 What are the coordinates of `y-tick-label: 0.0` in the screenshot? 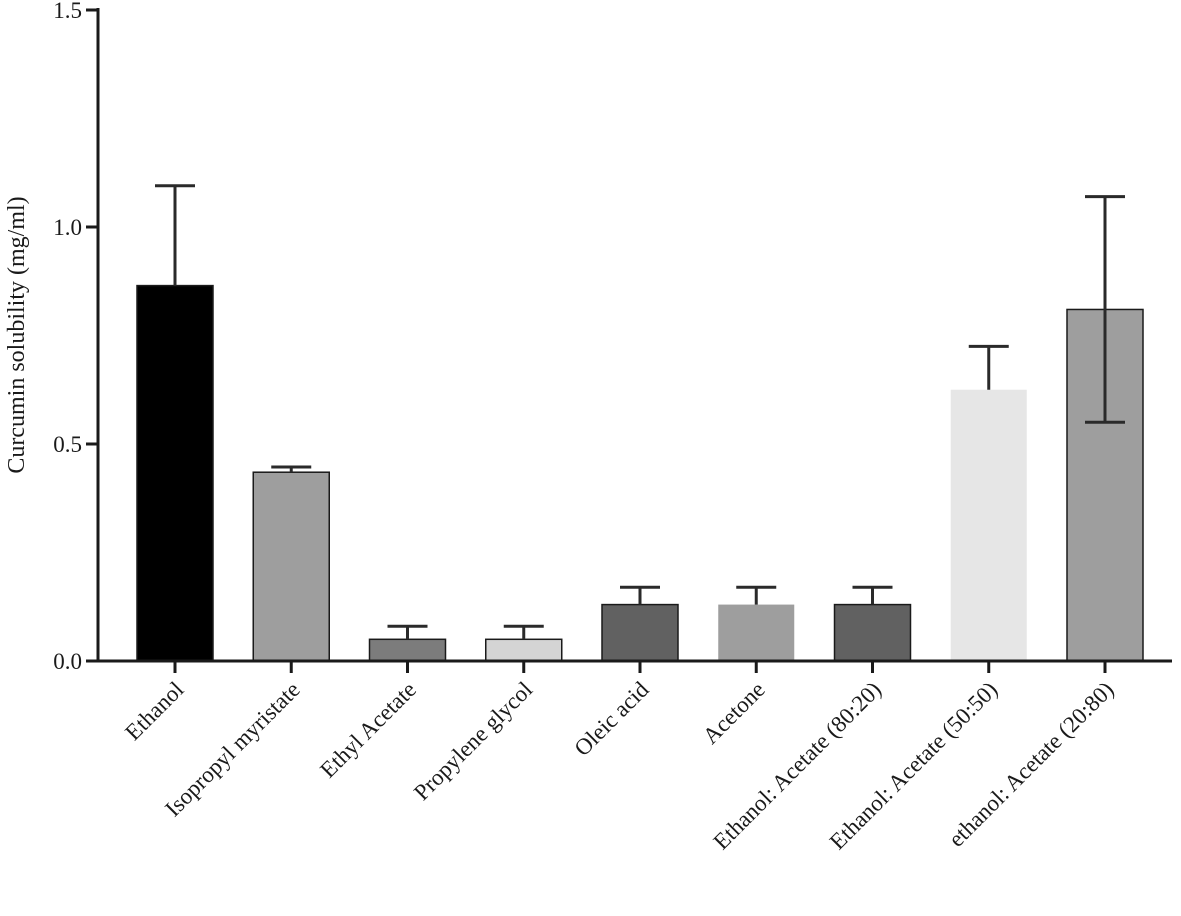 It's located at (67, 661).